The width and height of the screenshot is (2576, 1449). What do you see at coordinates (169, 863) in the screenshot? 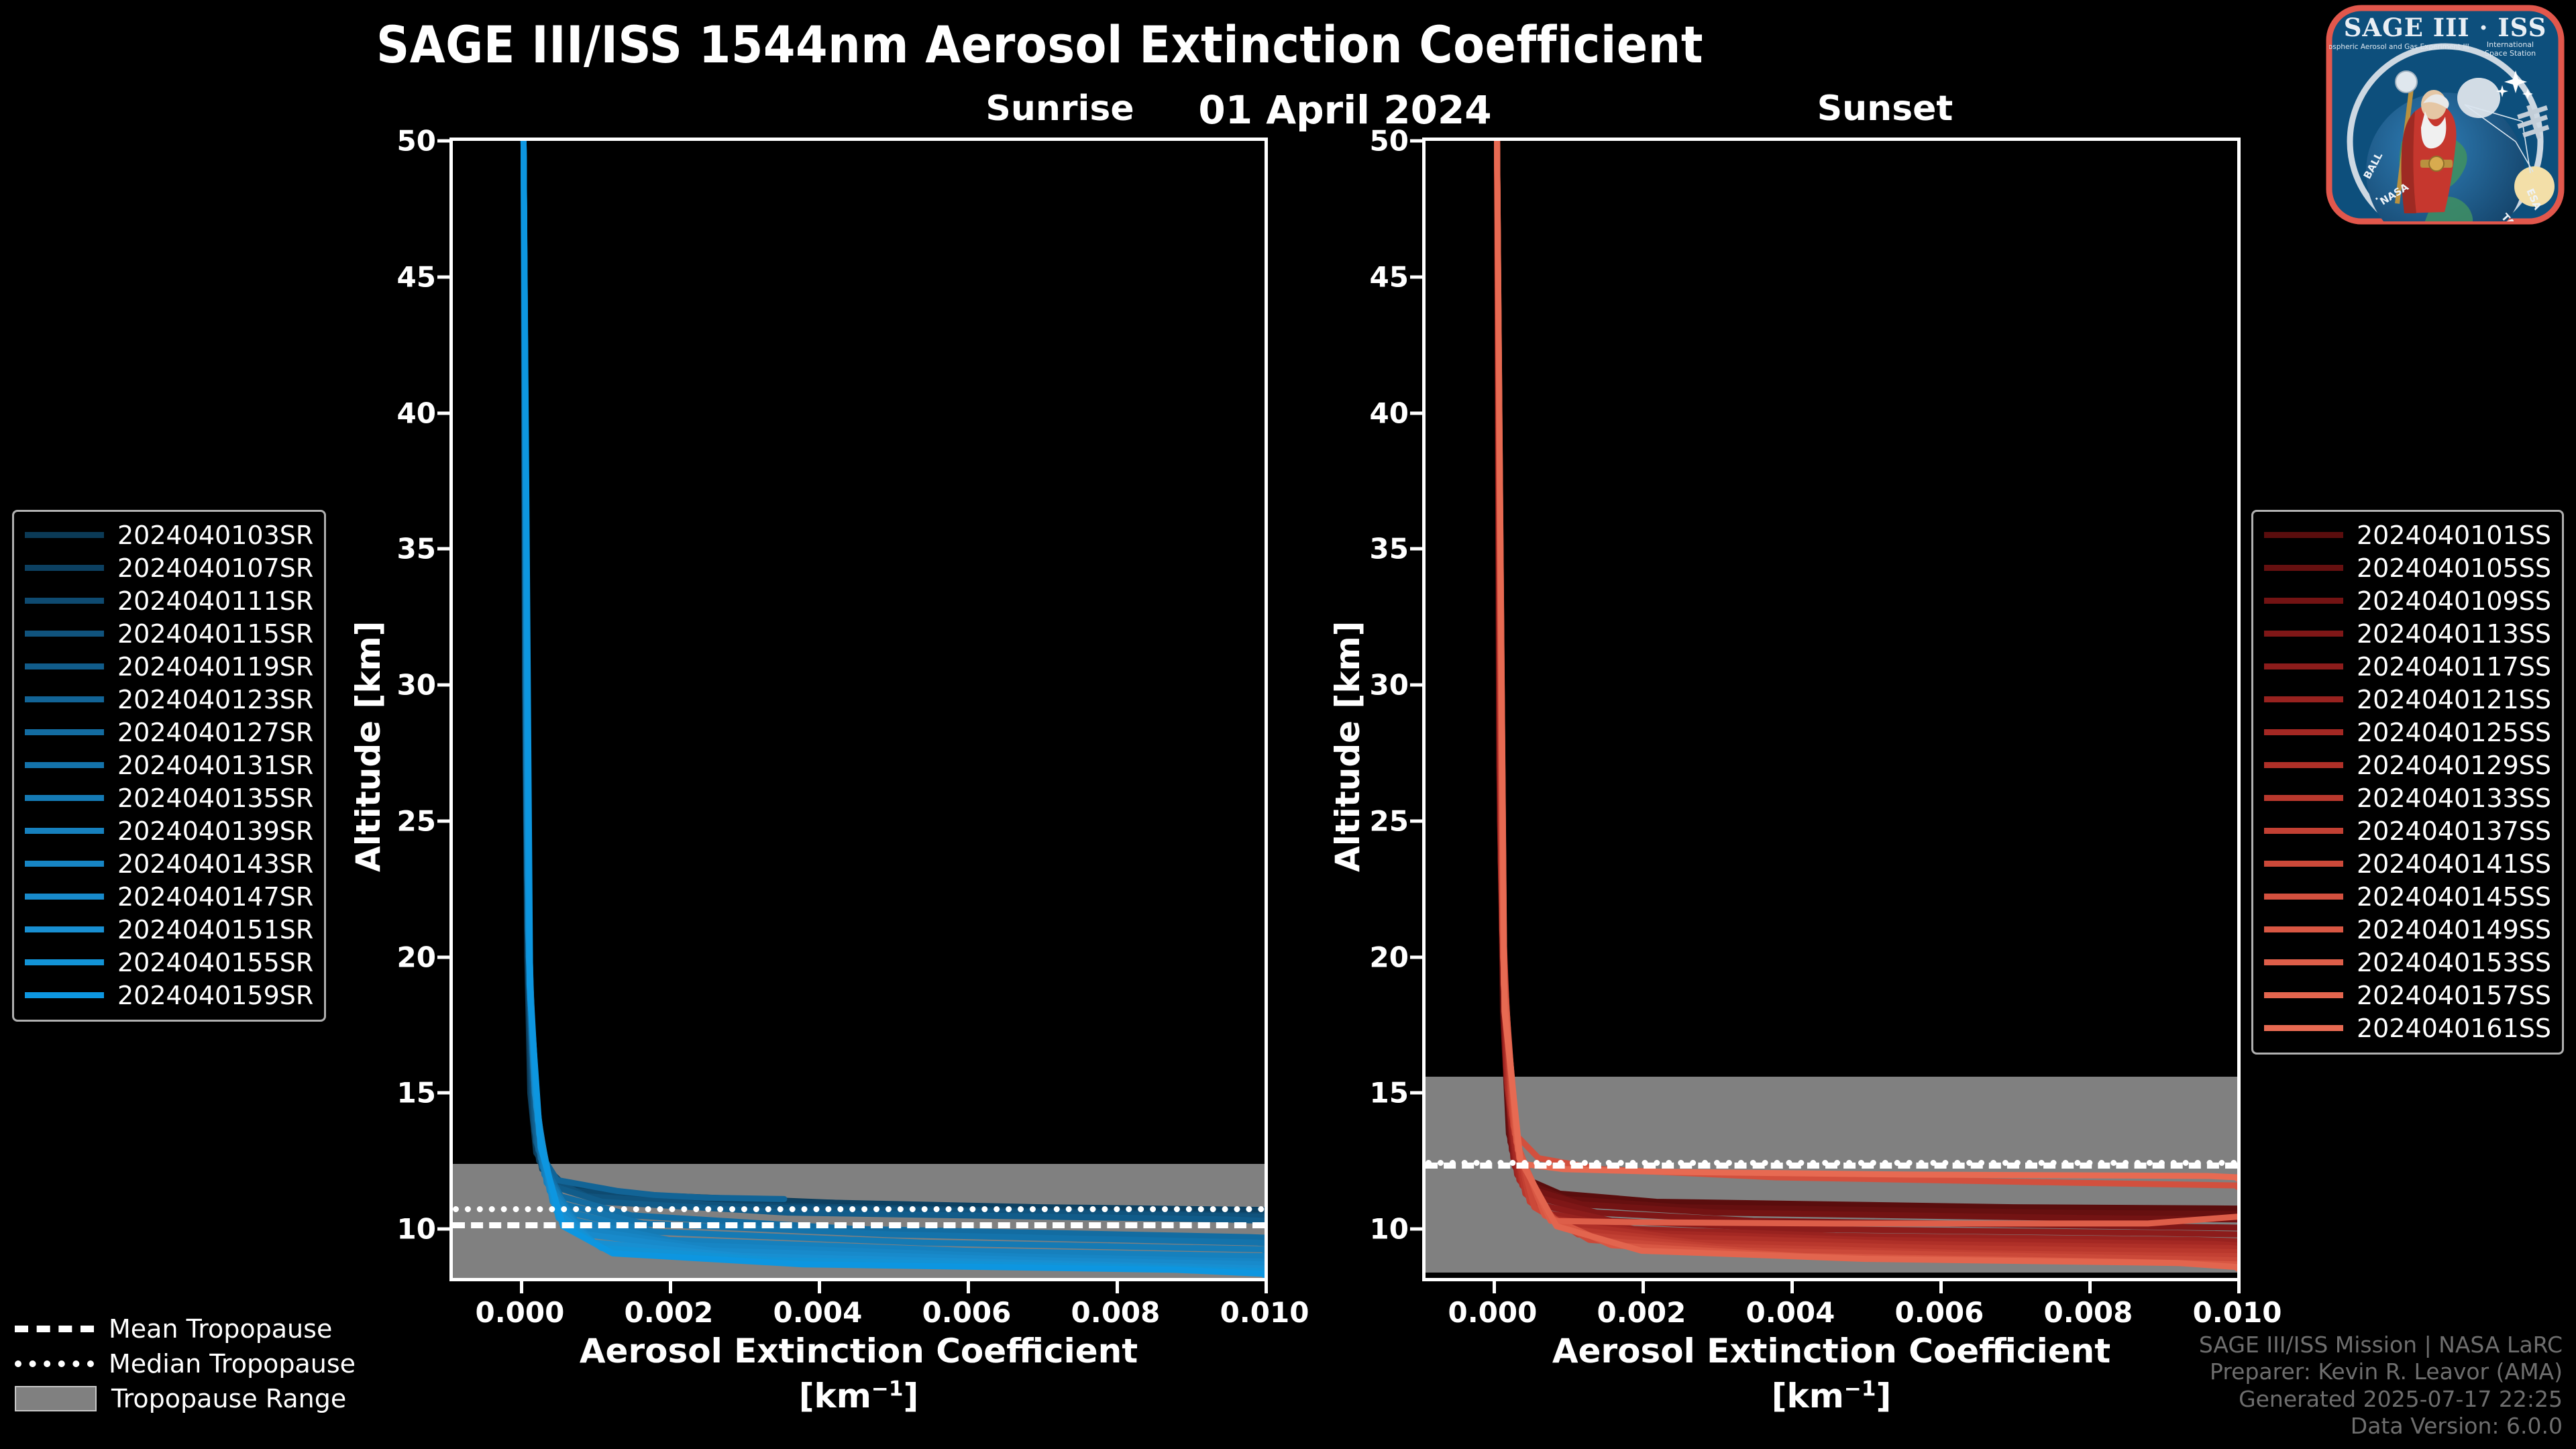
I see `legend-item-sunrise-event: 2024040143SR` at bounding box center [169, 863].